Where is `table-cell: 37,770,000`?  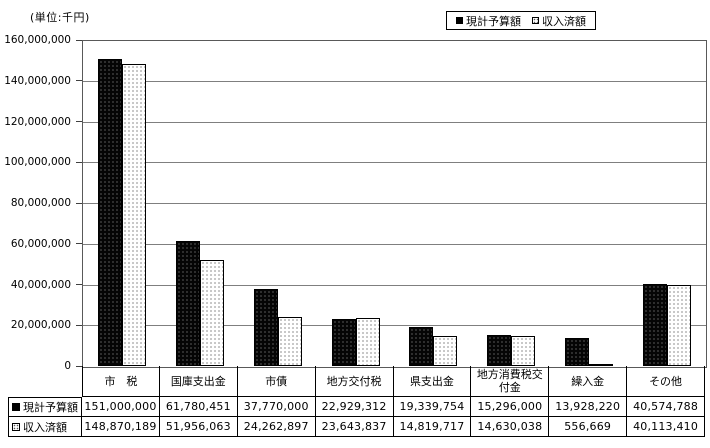
table-cell: 37,770,000 is located at coordinates (276, 407).